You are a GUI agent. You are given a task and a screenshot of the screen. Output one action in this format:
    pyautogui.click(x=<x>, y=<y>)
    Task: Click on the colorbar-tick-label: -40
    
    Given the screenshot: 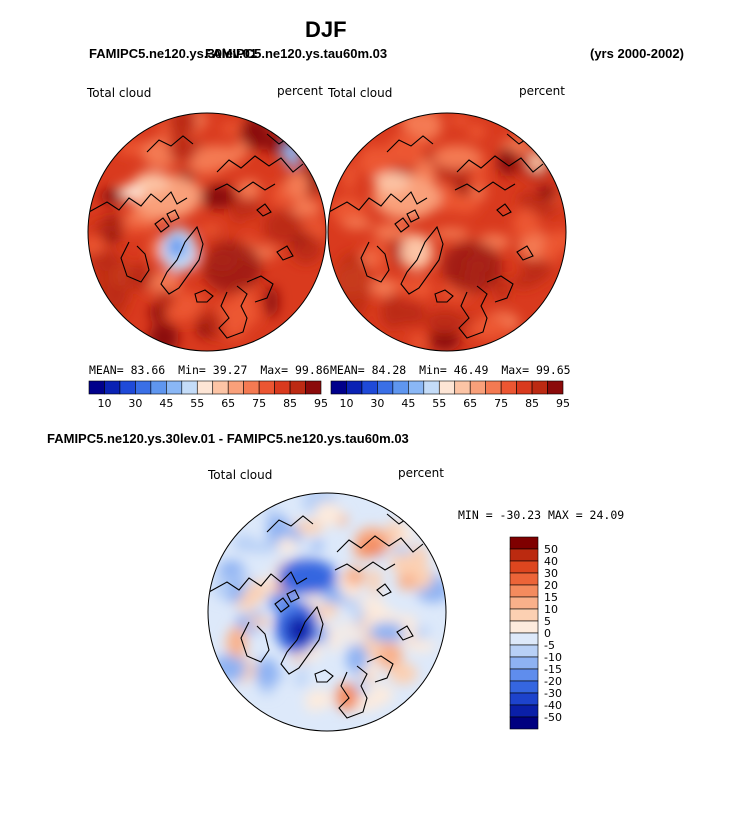 What is the action you would take?
    pyautogui.click(x=553, y=705)
    